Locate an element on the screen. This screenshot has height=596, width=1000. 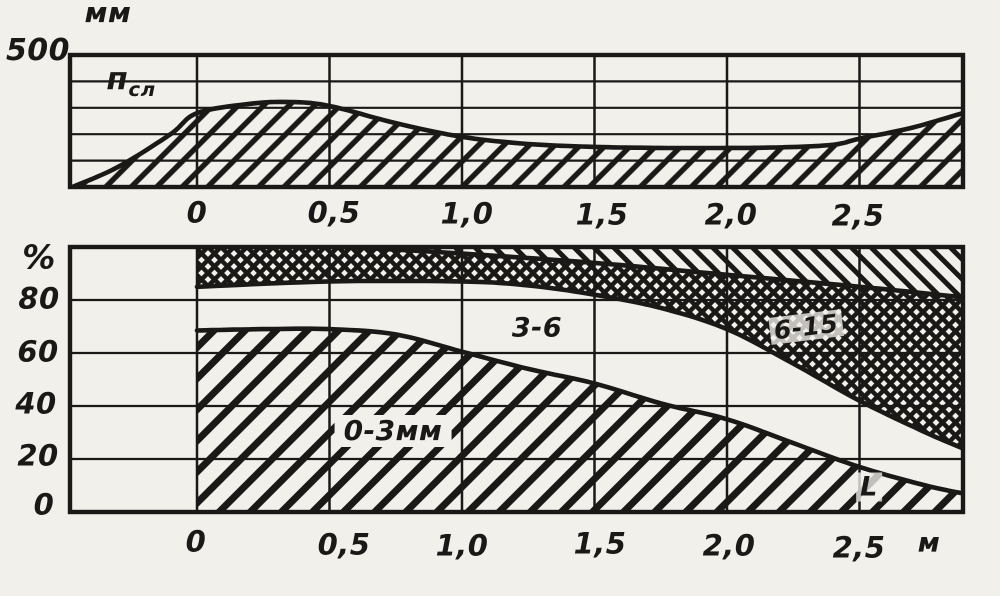
region-label-3-6: 3-6 is located at coordinates (537, 328).